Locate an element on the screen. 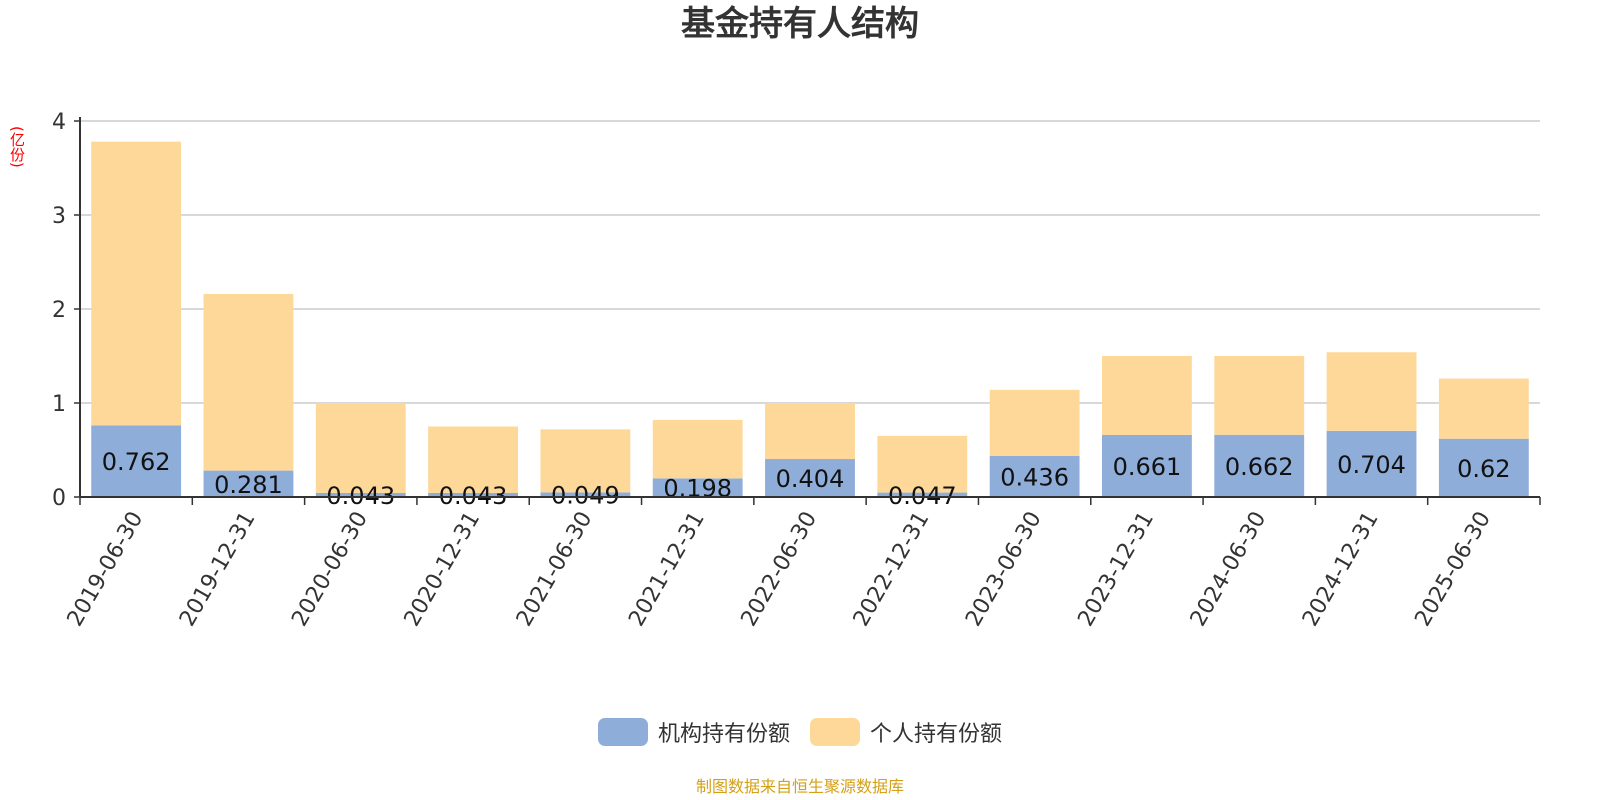 The height and width of the screenshot is (800, 1600). x-tick-label: 2022-12-31 is located at coordinates (892, 568).